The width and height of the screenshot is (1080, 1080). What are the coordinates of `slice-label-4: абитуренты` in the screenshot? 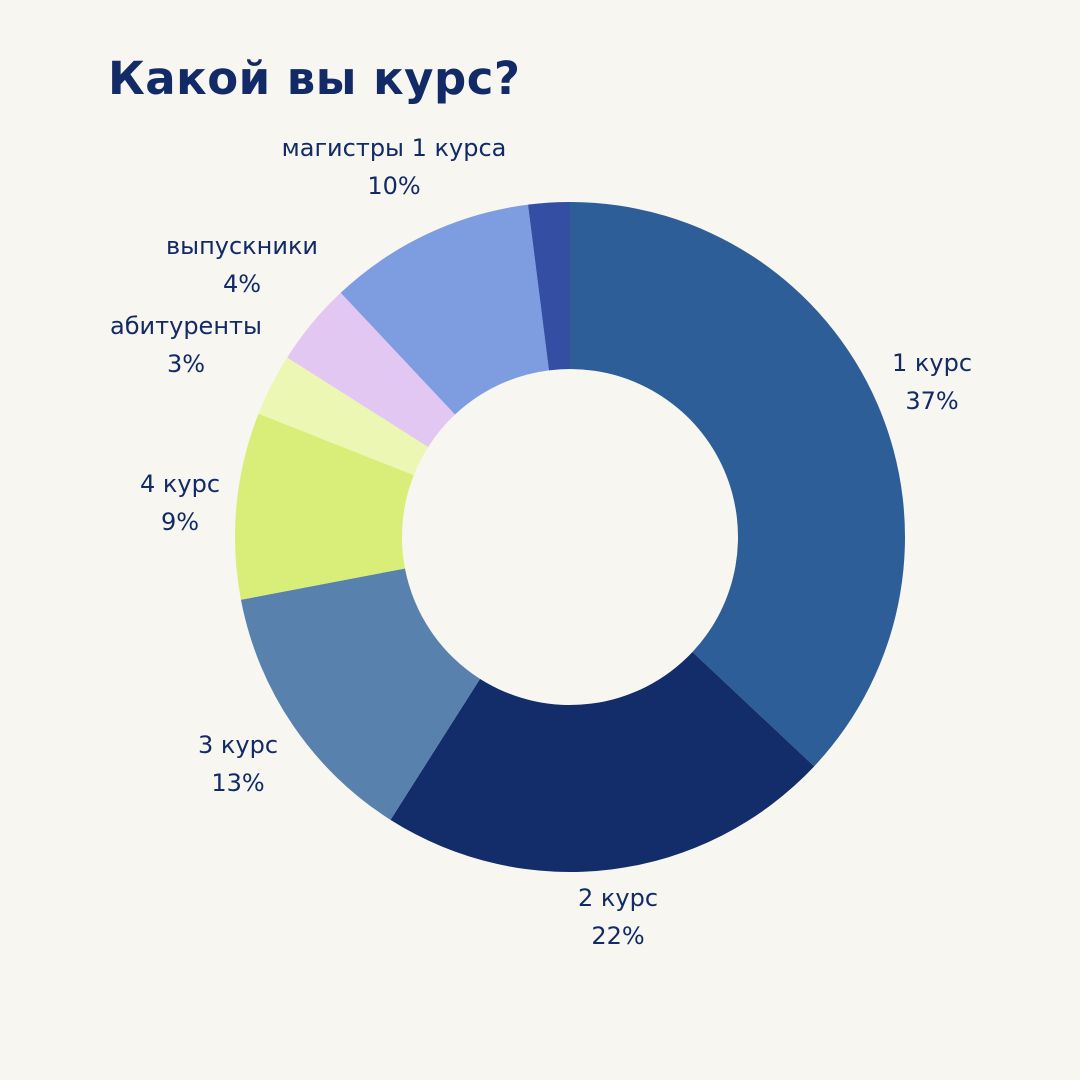 It's located at (186, 326).